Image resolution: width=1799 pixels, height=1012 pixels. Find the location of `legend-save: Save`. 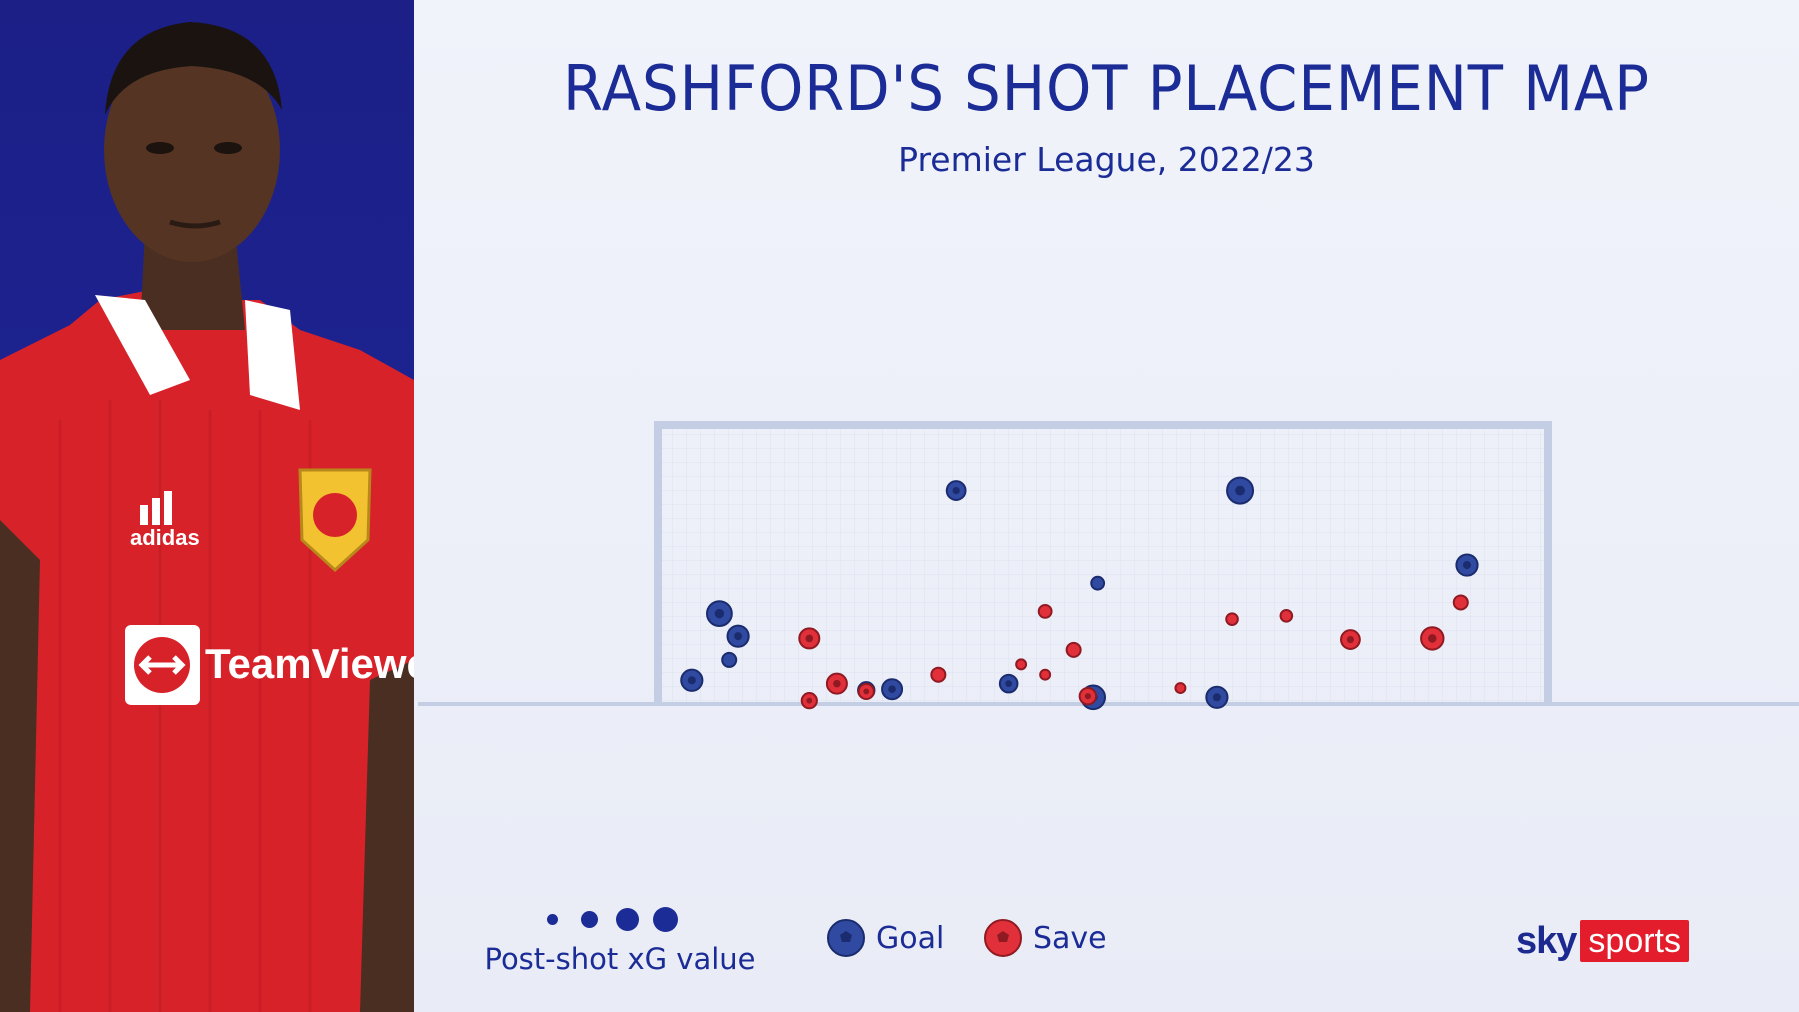

legend-save: Save is located at coordinates (1045, 938).